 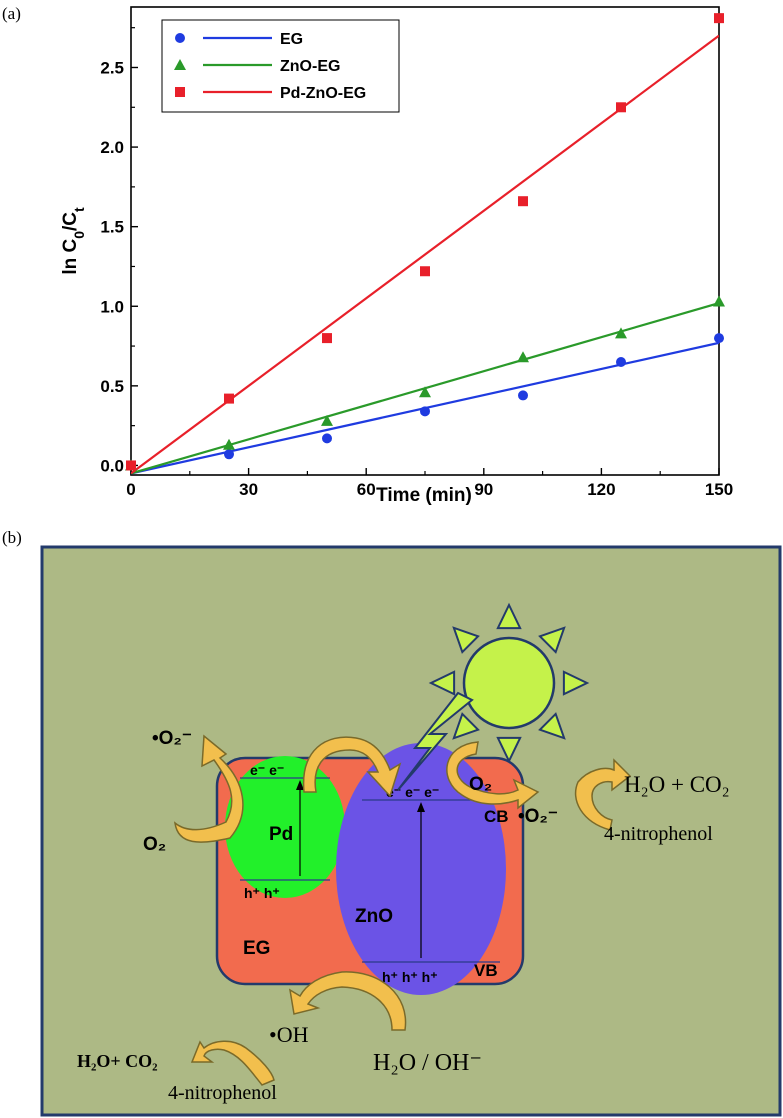 What do you see at coordinates (180, 38) in the screenshot?
I see `eg-legend-marker` at bounding box center [180, 38].